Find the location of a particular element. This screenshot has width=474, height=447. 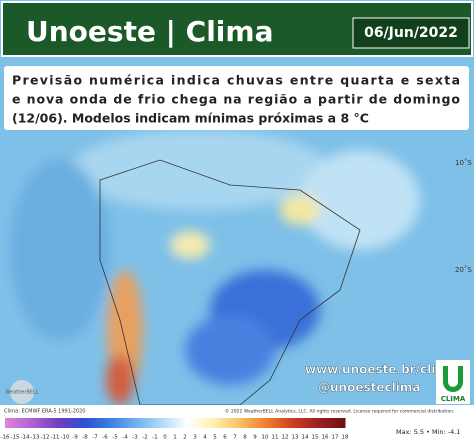

colorbar-label: 9 is located at coordinates (255, 438).